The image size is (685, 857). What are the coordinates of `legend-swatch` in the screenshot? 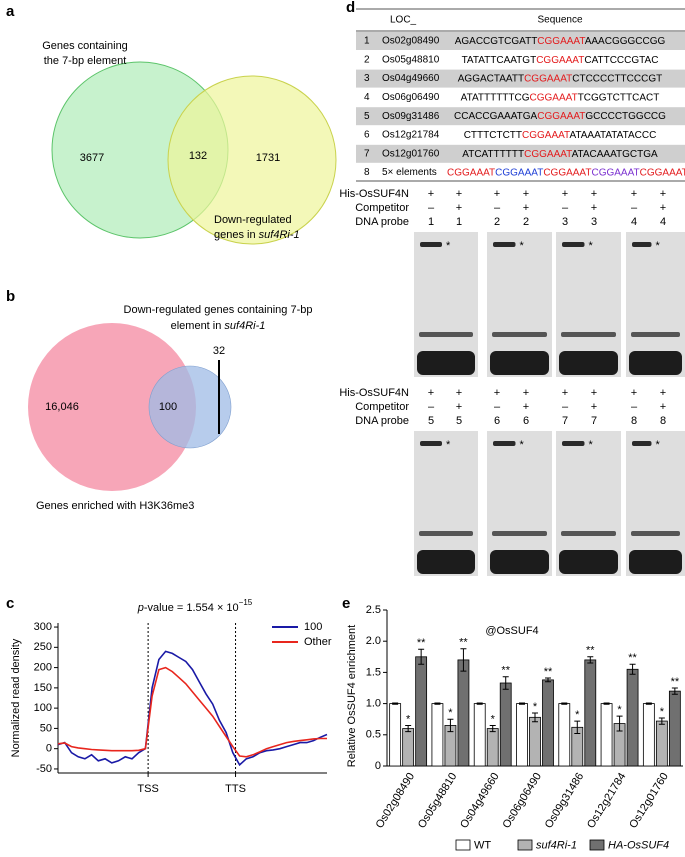 It's located at (525, 845).